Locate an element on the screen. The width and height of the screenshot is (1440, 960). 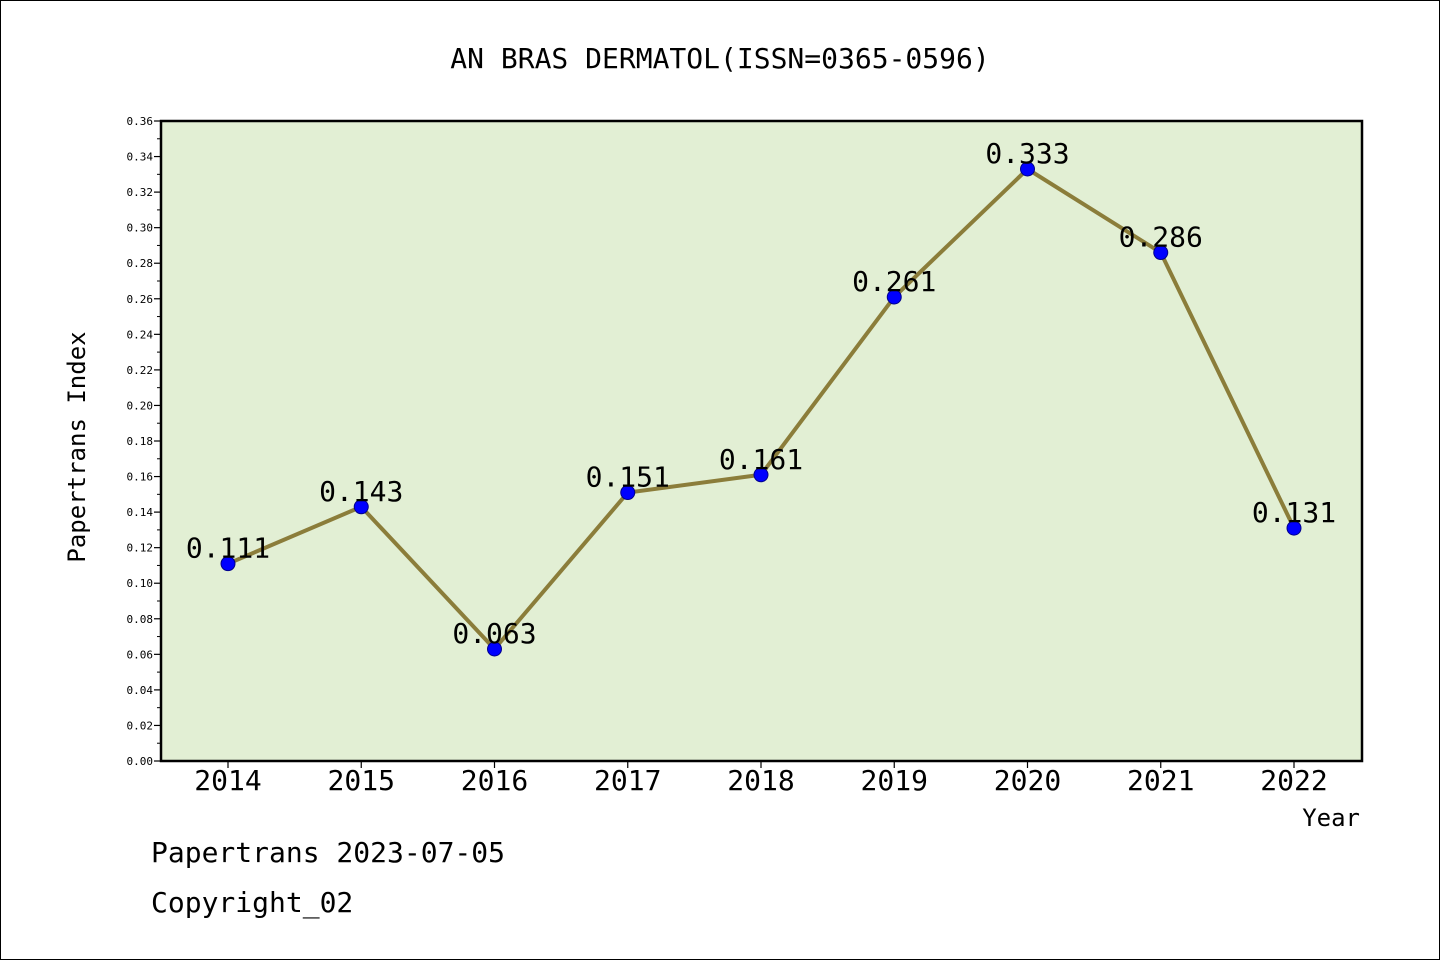
data-label: 0.131 is located at coordinates (1294, 512).